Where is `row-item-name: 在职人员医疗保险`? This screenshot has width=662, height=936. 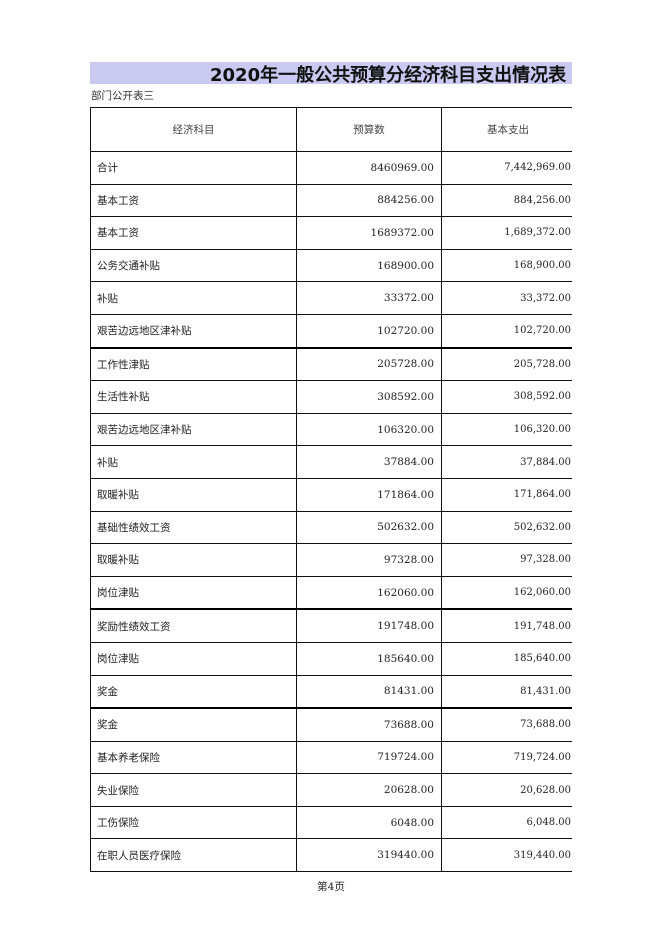 row-item-name: 在职人员医疗保险 is located at coordinates (193, 855).